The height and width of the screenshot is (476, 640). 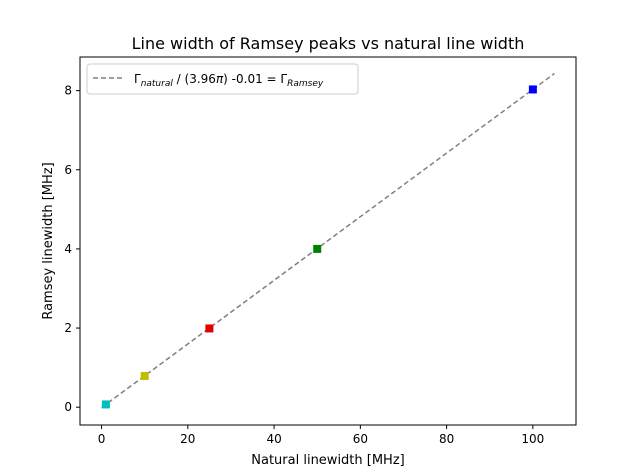 I want to click on y-axis-ticks: 0 2 4 6 8, so click(x=72, y=249).